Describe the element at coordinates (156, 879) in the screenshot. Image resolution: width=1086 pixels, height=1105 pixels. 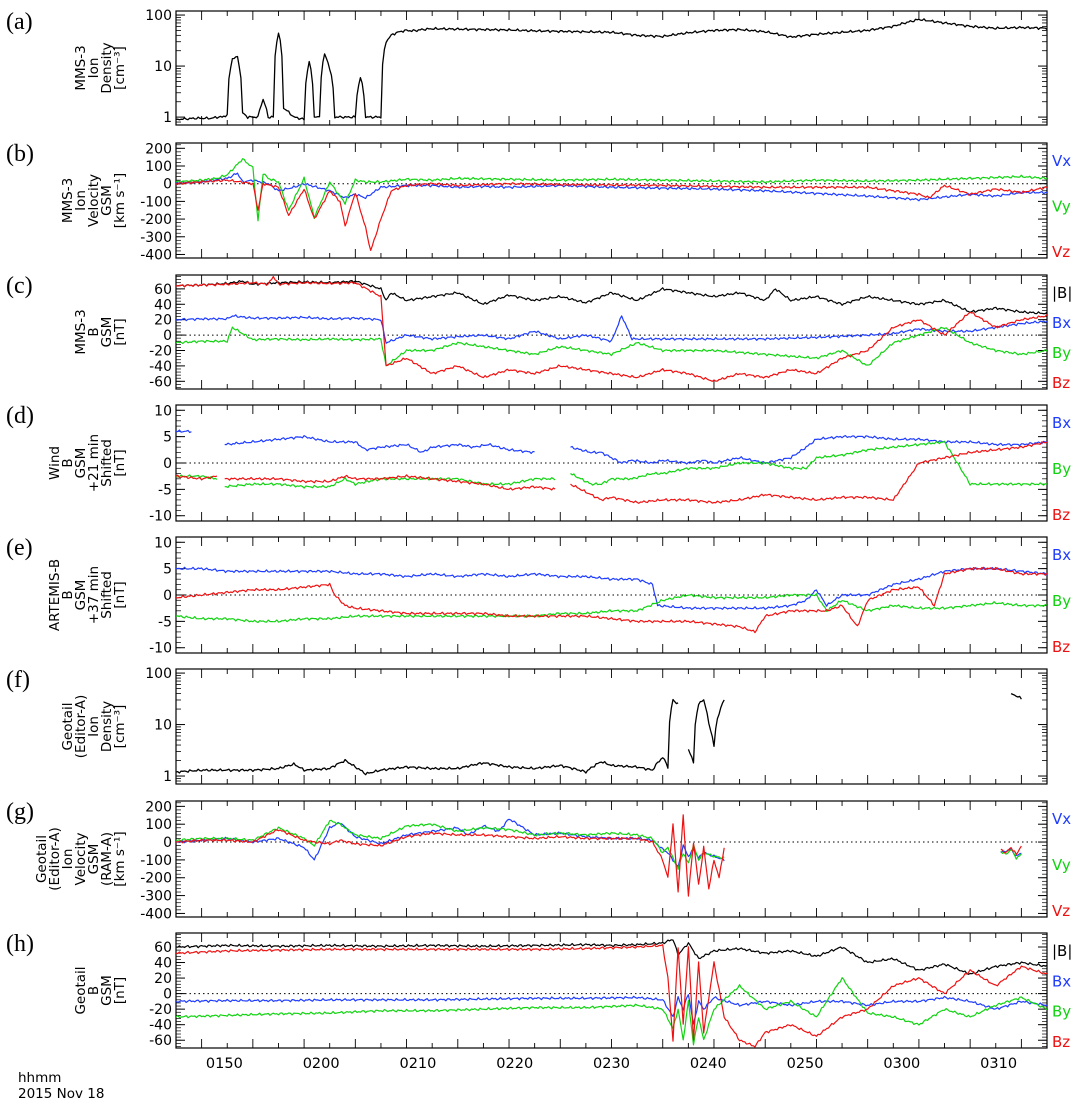
I see `y-tick-label: -200` at that location.